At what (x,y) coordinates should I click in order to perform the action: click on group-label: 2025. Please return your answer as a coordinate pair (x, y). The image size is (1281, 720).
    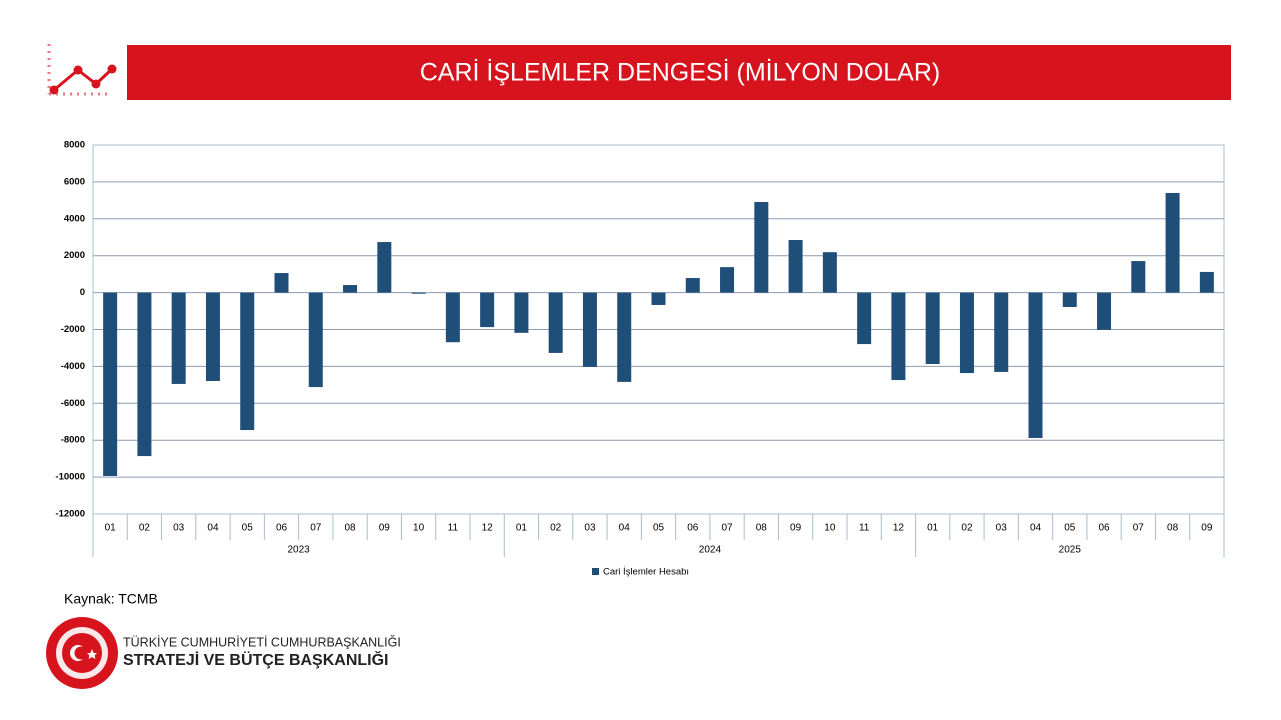
    Looking at the image, I should click on (1070, 550).